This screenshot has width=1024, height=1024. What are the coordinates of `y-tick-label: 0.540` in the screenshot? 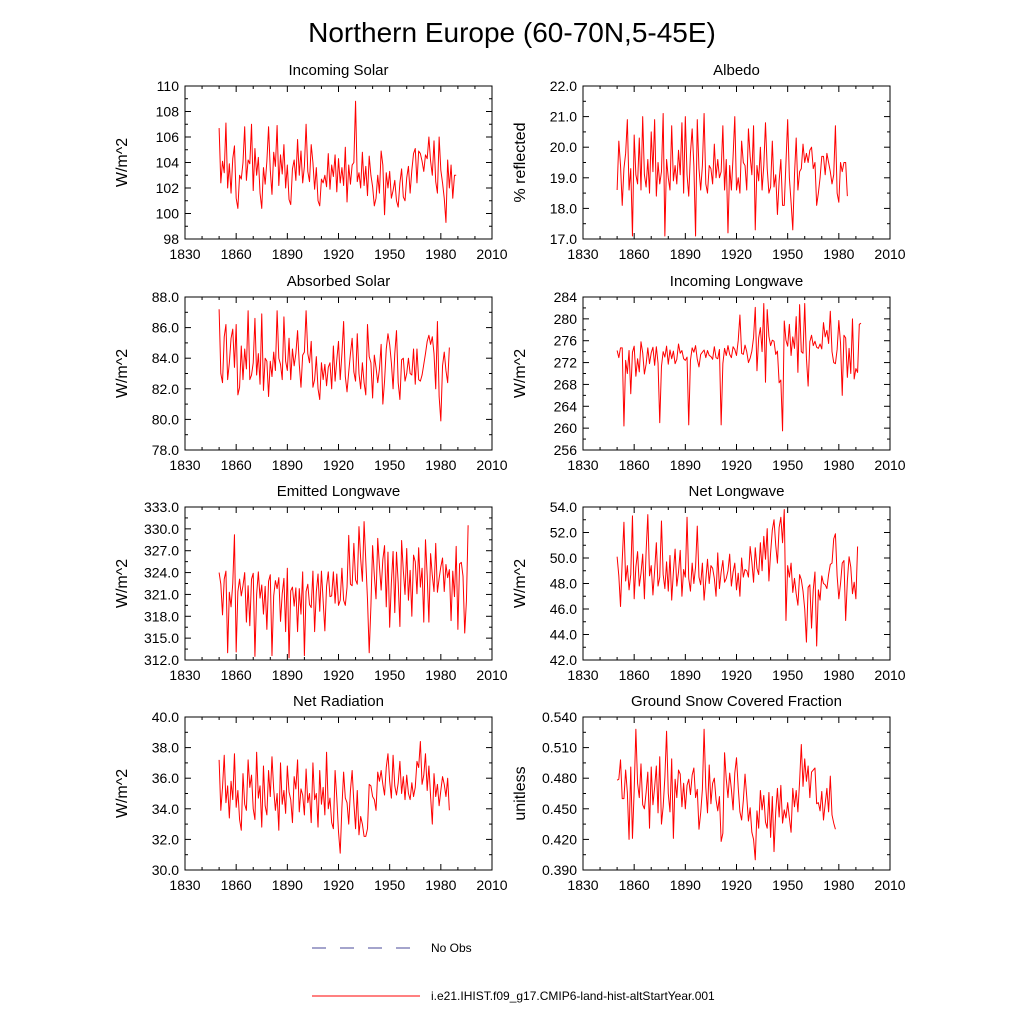 It's located at (559, 717).